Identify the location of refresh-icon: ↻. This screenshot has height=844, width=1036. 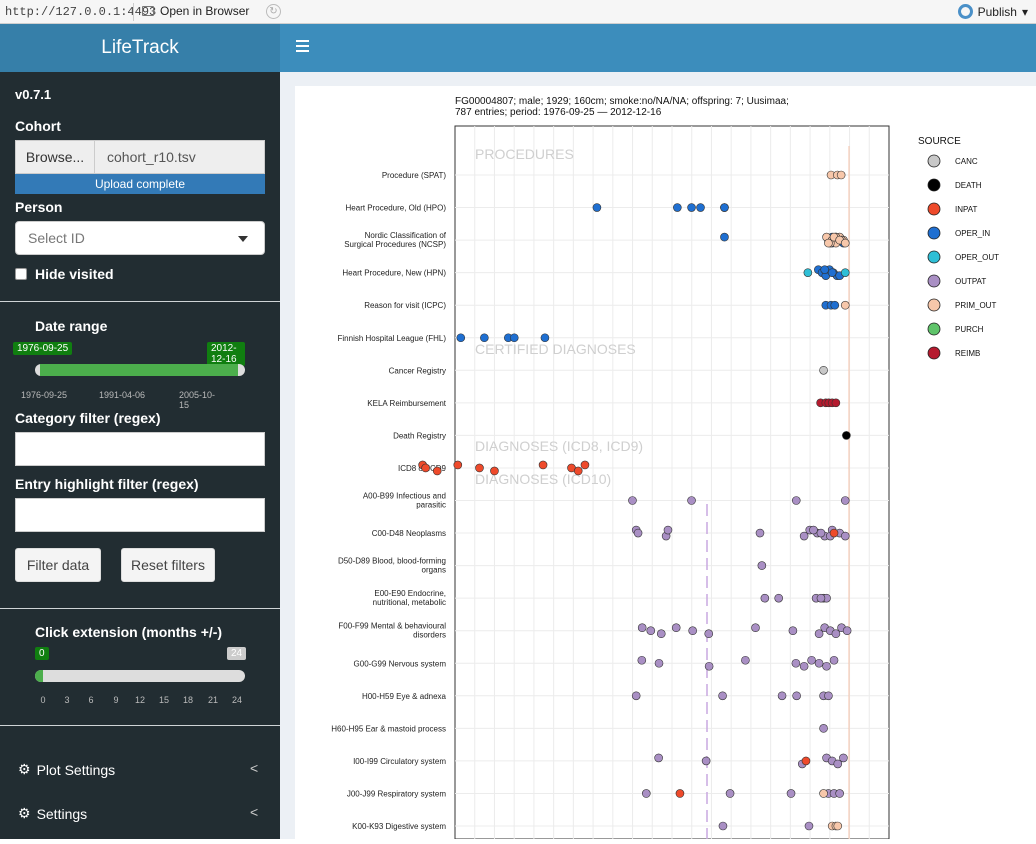
(273, 11).